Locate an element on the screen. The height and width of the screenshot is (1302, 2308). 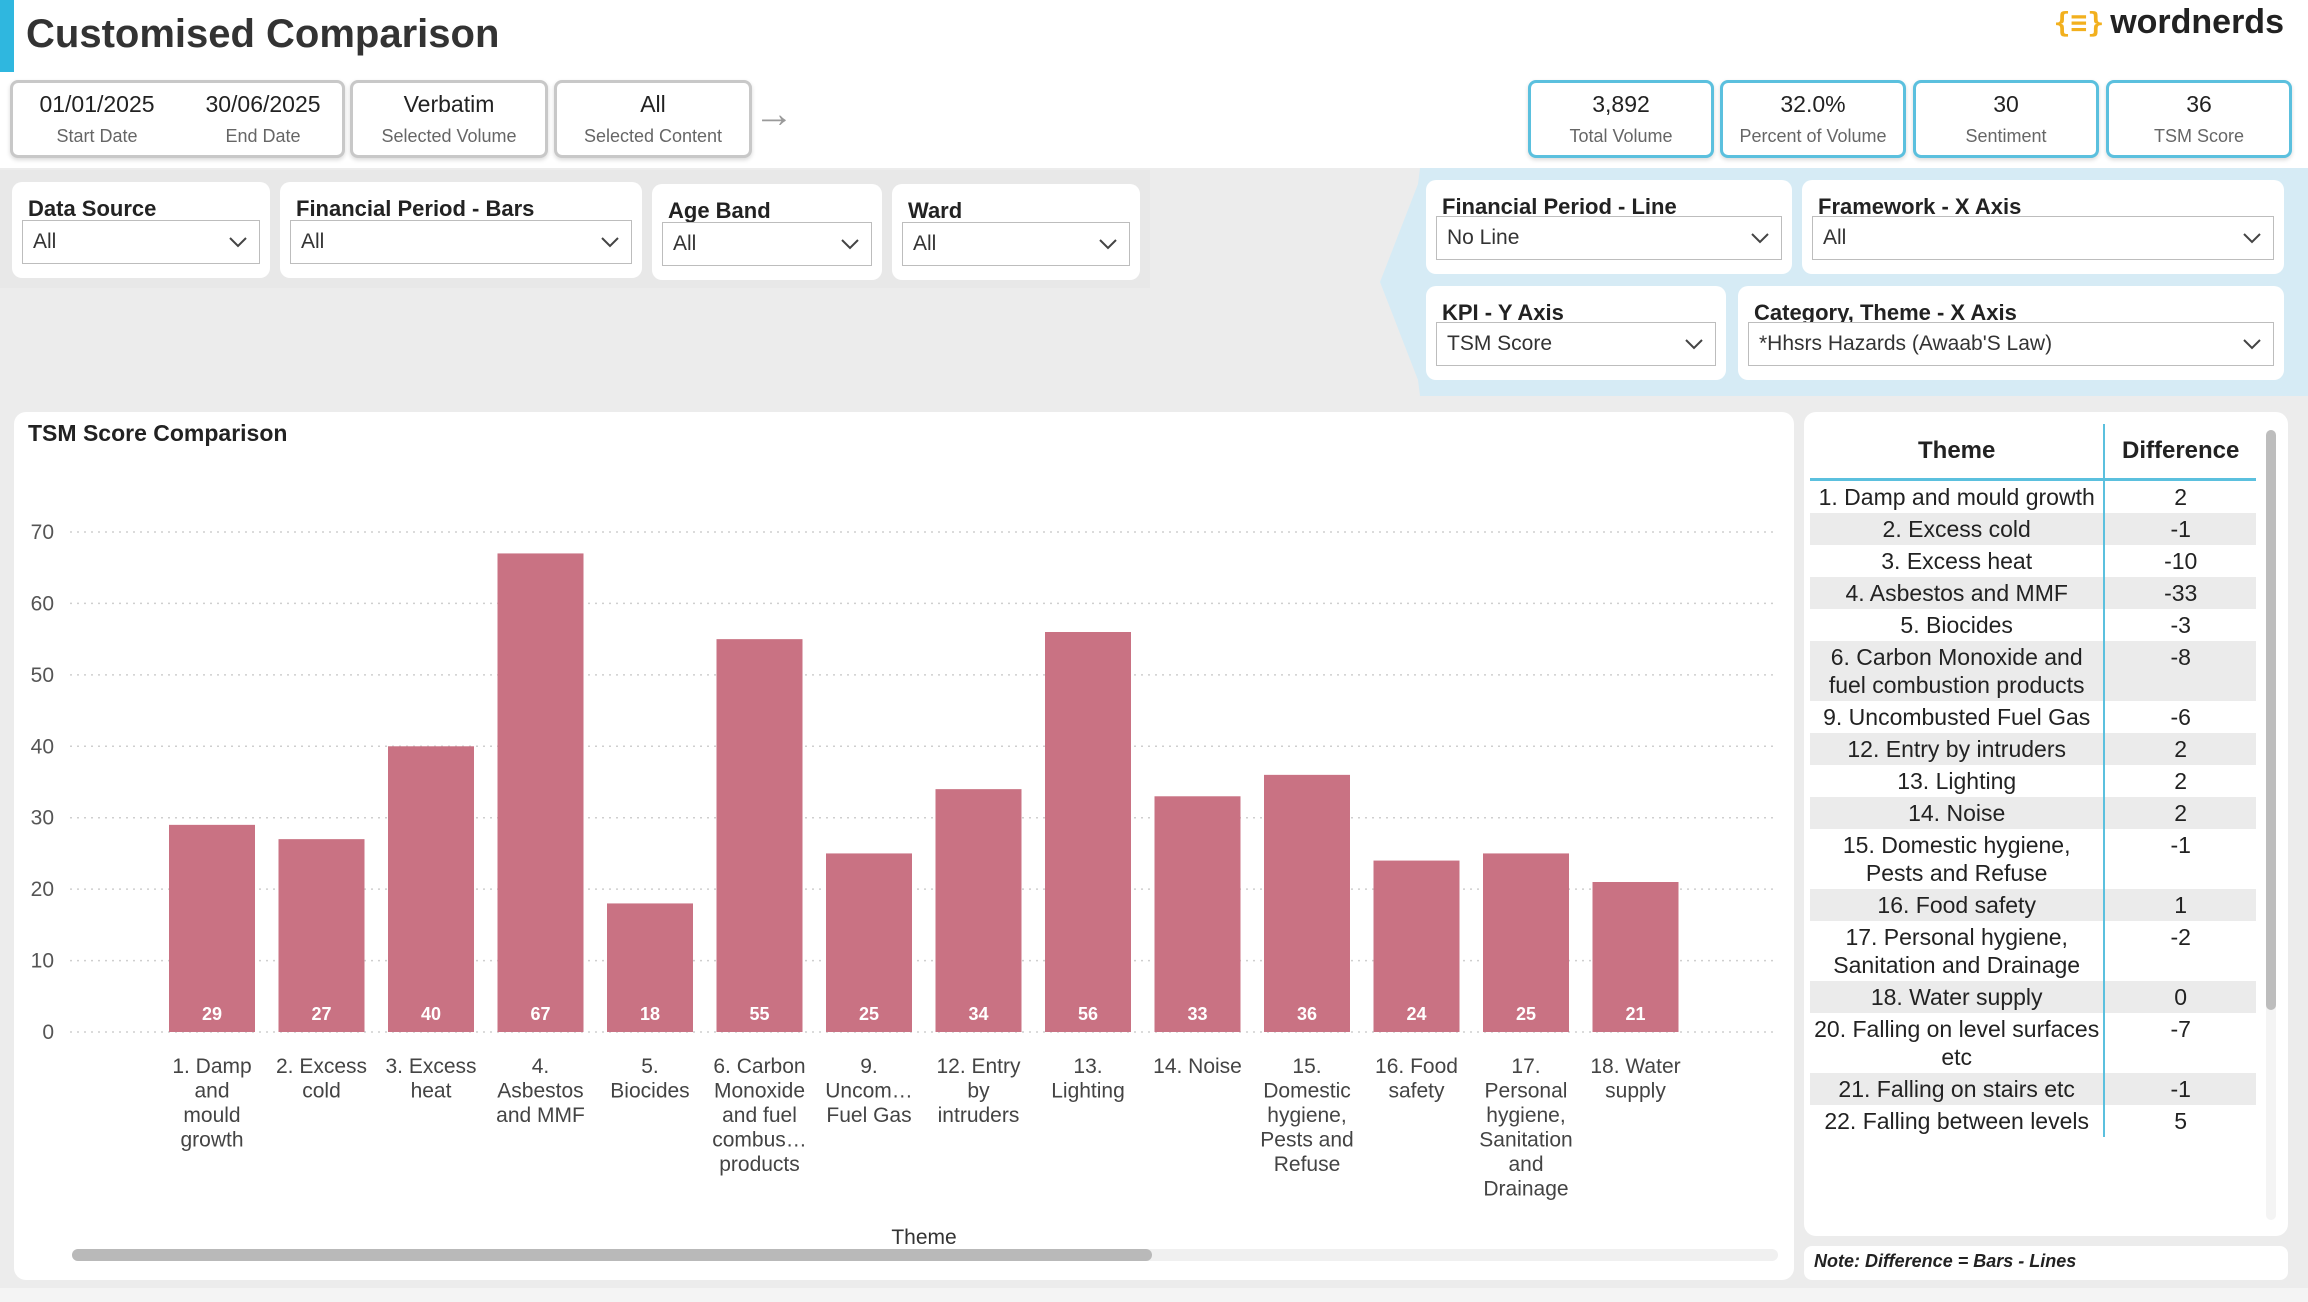
difference-cell: -33 is located at coordinates (2180, 593).